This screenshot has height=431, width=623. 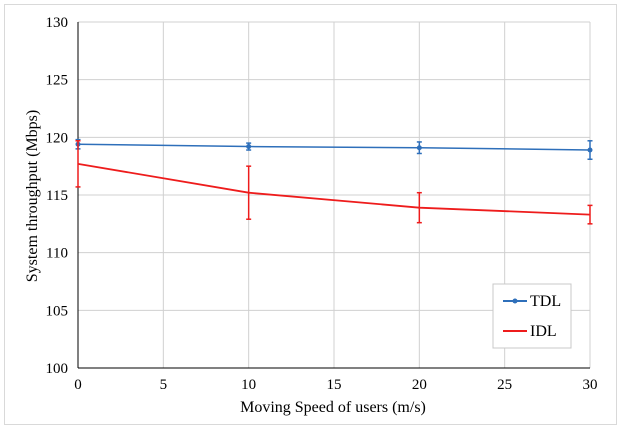 What do you see at coordinates (57, 196) in the screenshot?
I see `y-tick-label: 115` at bounding box center [57, 196].